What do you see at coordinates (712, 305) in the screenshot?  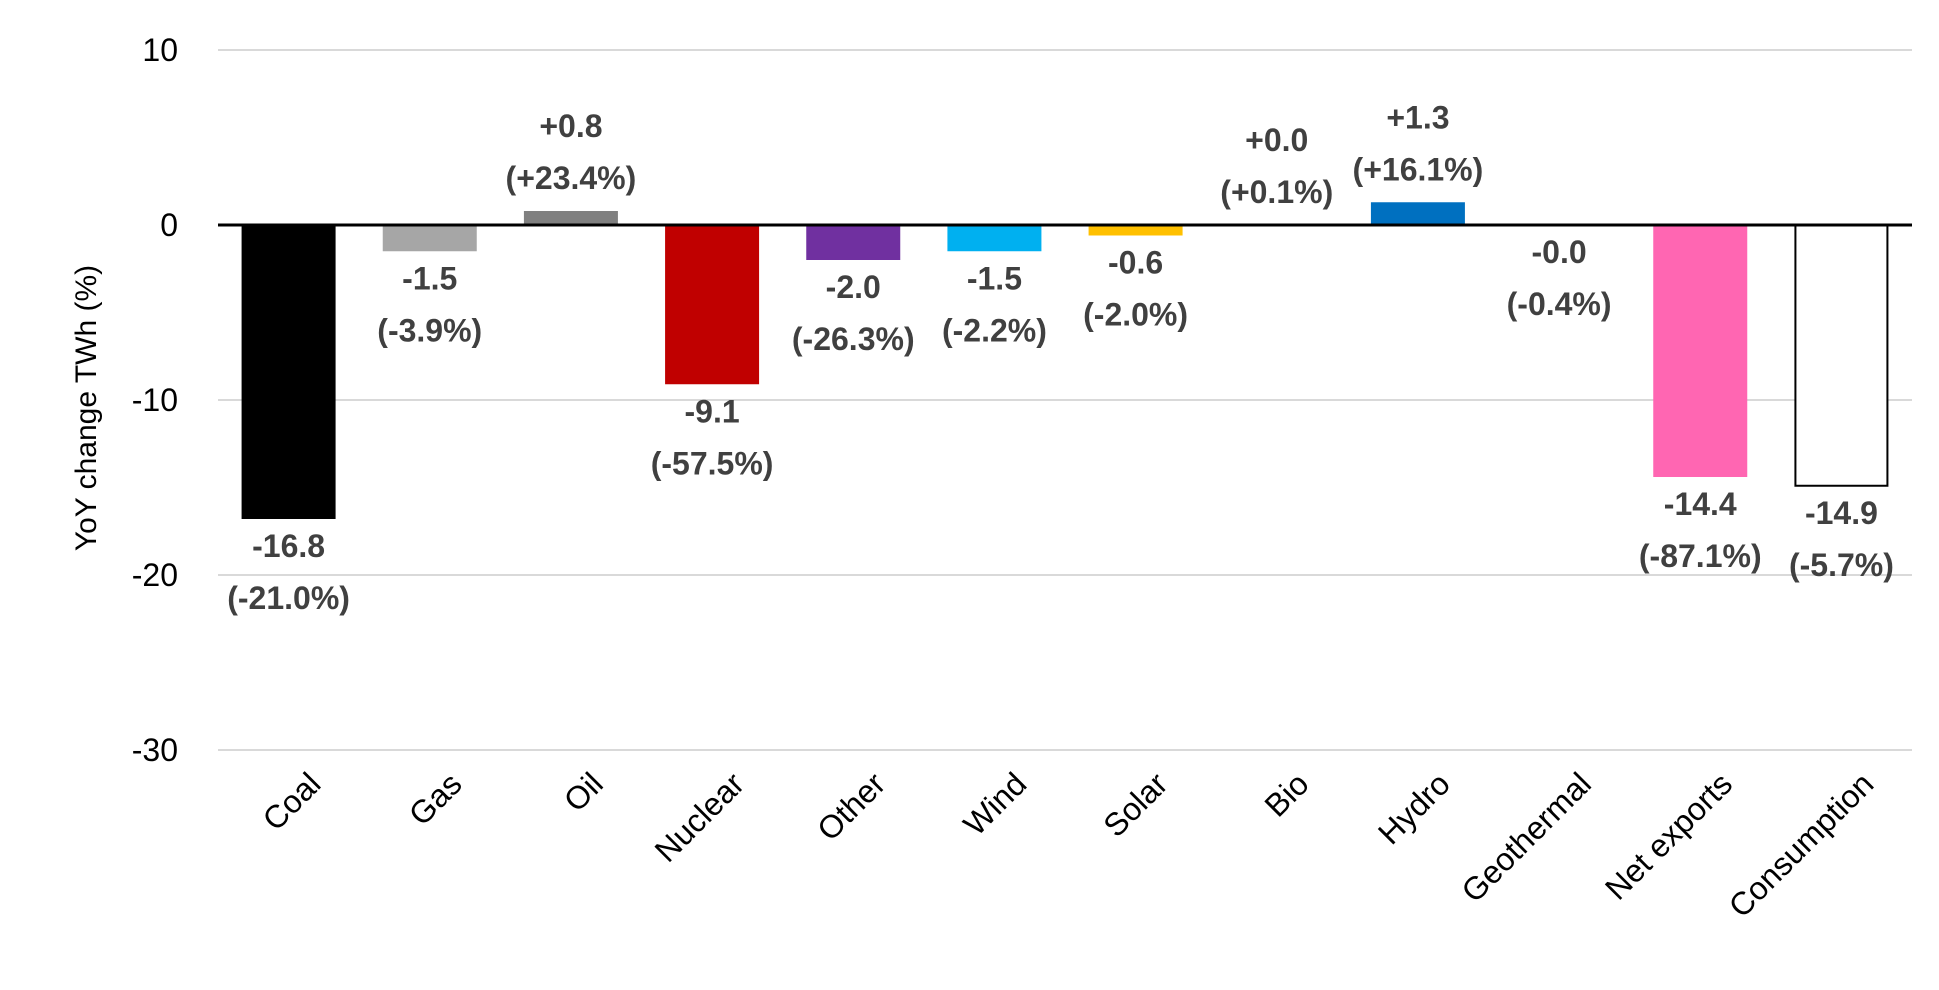 I see `bar-nuclear` at bounding box center [712, 305].